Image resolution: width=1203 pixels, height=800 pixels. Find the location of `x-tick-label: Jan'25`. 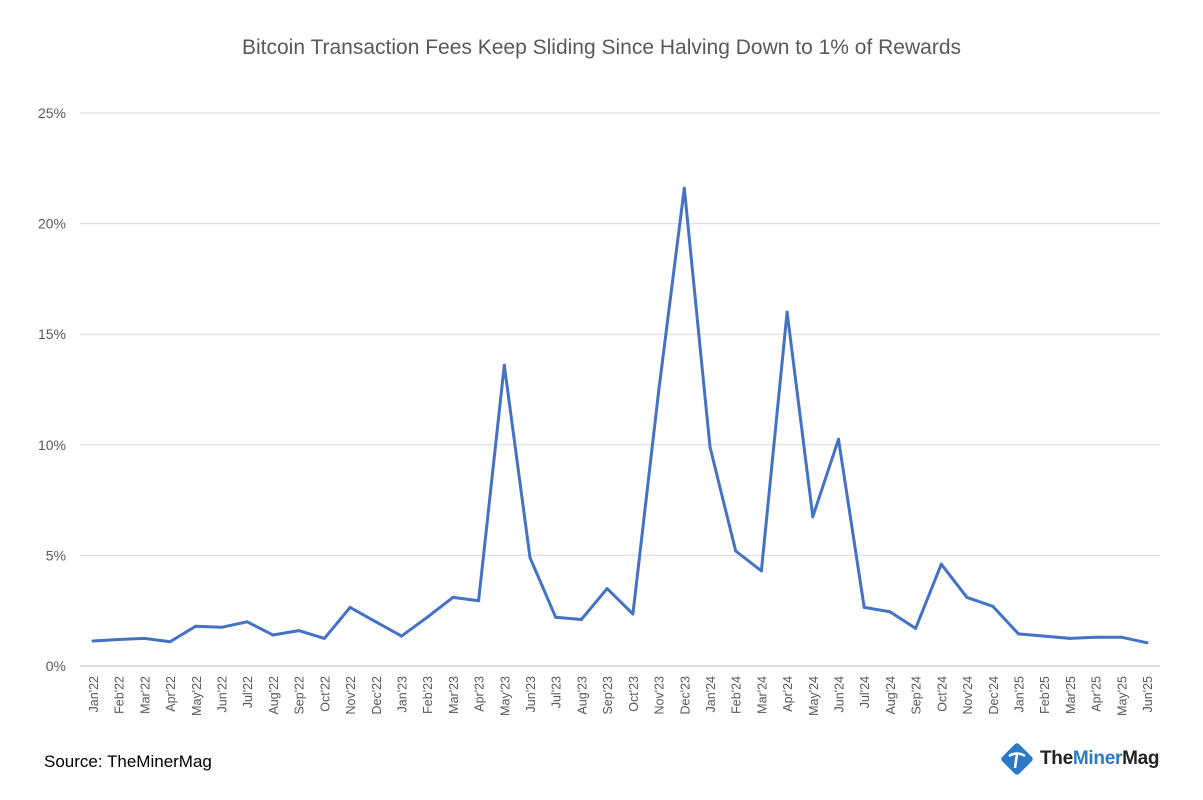

x-tick-label: Jan'25 is located at coordinates (1019, 694).